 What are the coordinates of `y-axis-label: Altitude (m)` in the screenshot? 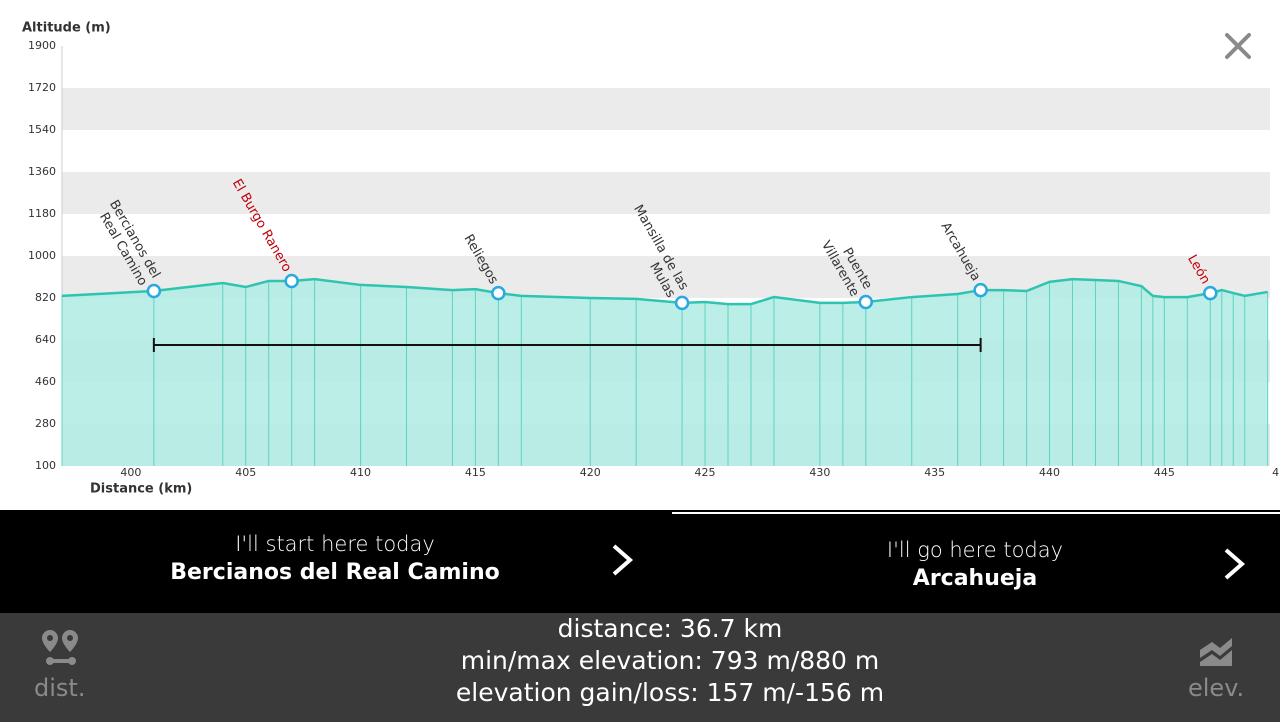 It's located at (66, 28).